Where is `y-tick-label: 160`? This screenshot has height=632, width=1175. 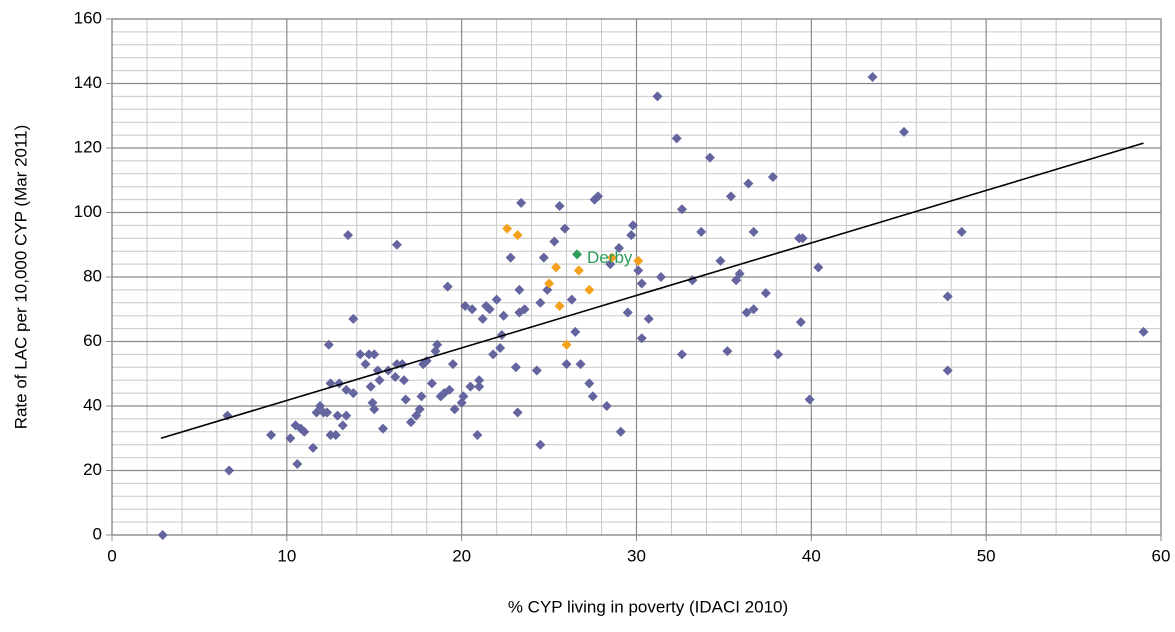
y-tick-label: 160 is located at coordinates (88, 17).